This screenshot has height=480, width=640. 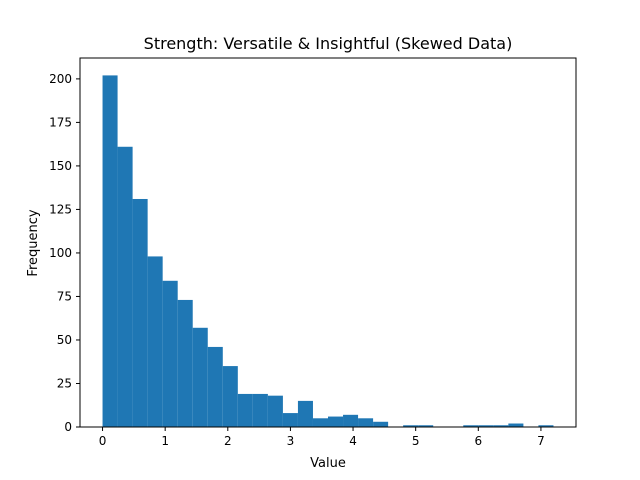 What do you see at coordinates (60, 209) in the screenshot?
I see `y-tick-label: 125` at bounding box center [60, 209].